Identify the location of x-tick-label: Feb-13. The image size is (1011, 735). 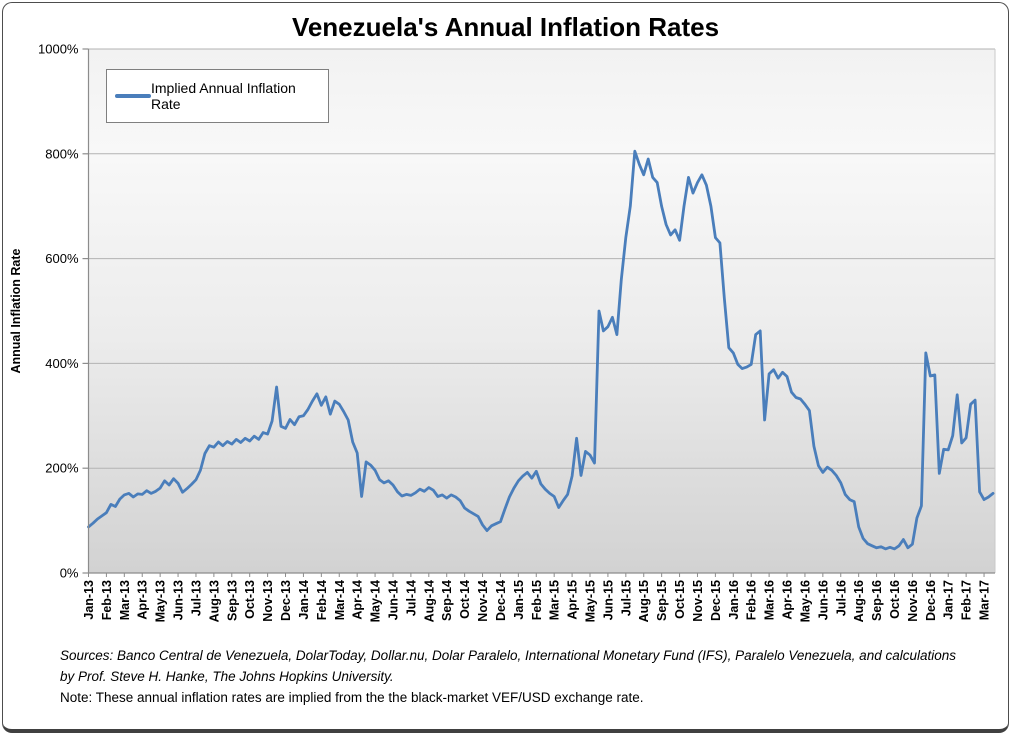
(107, 600).